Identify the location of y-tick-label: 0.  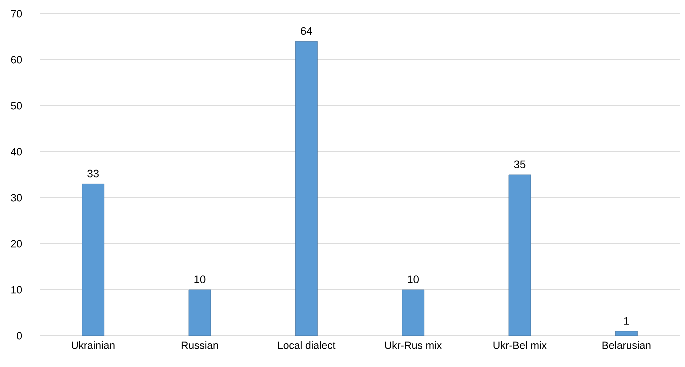
(19, 336).